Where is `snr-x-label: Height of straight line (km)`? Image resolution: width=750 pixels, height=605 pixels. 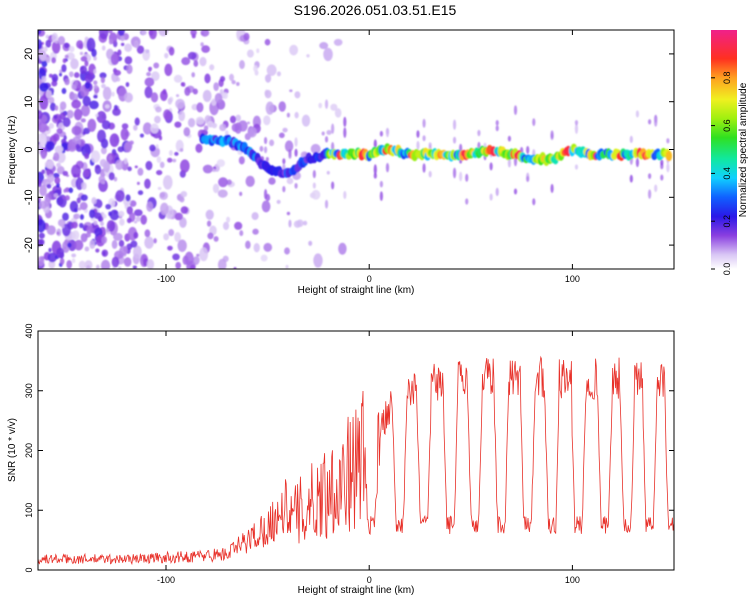
snr-x-label: Height of straight line (km) is located at coordinates (356, 590).